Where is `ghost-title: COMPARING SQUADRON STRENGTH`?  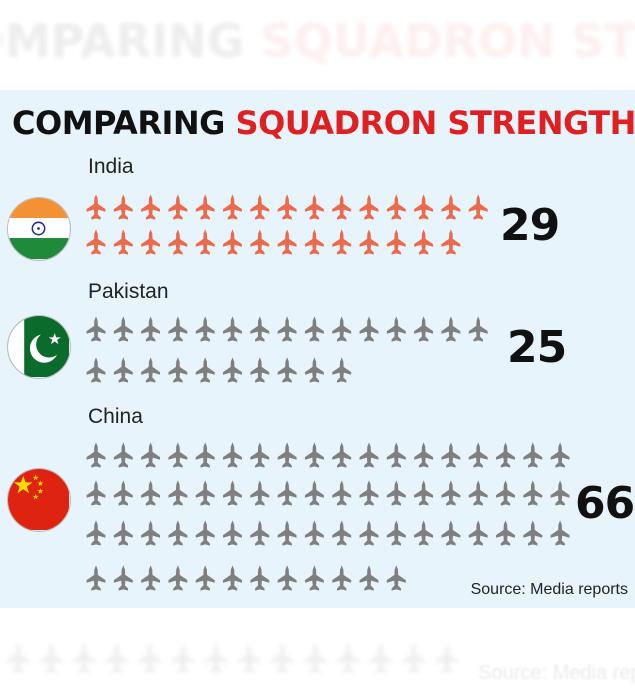 ghost-title: COMPARING SQUADRON STRENGTH is located at coordinates (317, 41).